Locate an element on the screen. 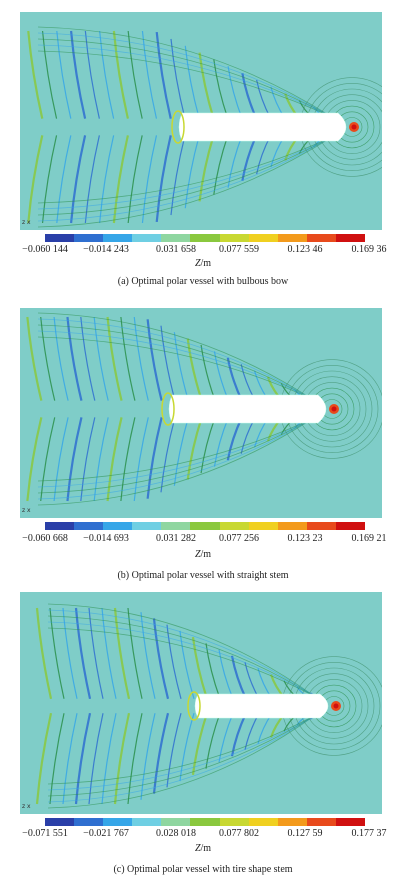  colorbar-c is located at coordinates (205, 822).